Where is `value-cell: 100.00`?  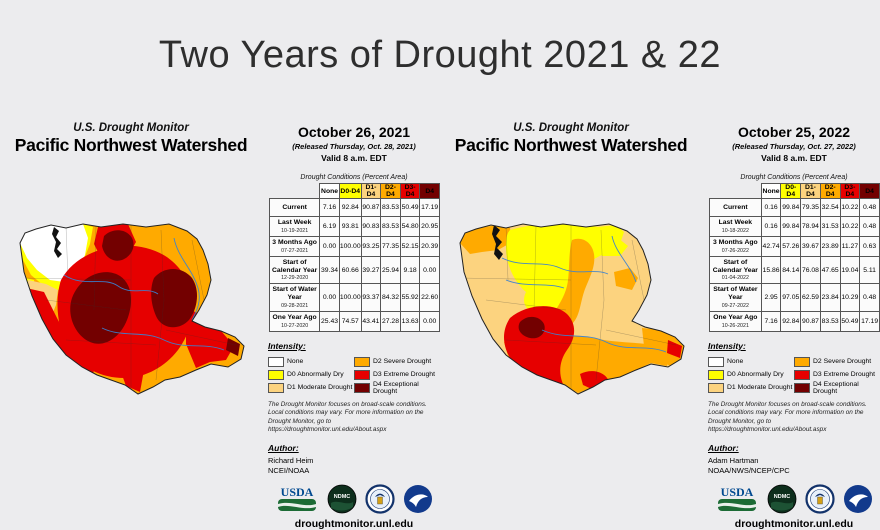
value-cell: 100.00 is located at coordinates (350, 298).